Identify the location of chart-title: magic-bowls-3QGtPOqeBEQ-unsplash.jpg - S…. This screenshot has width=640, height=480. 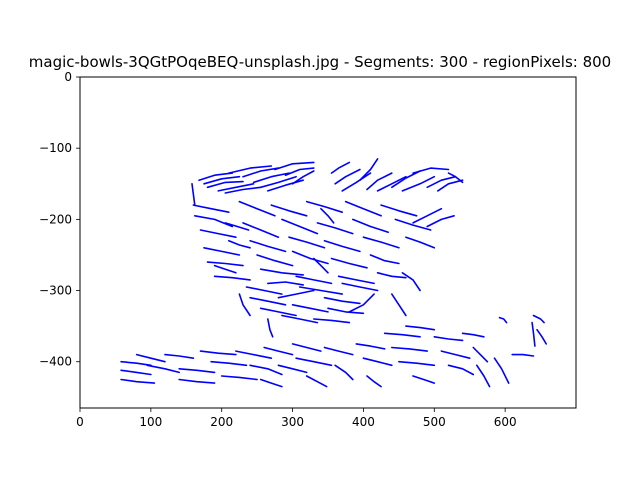
(320, 62).